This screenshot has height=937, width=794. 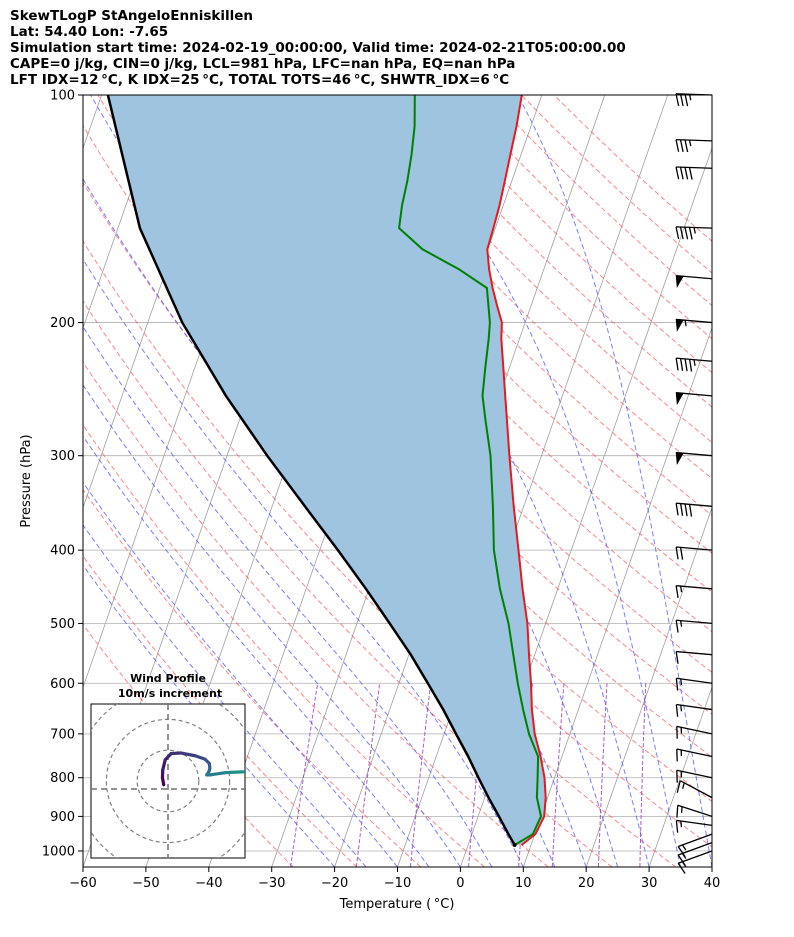 I want to click on hodograph-subtitle: 10m/s increment, so click(x=170, y=693).